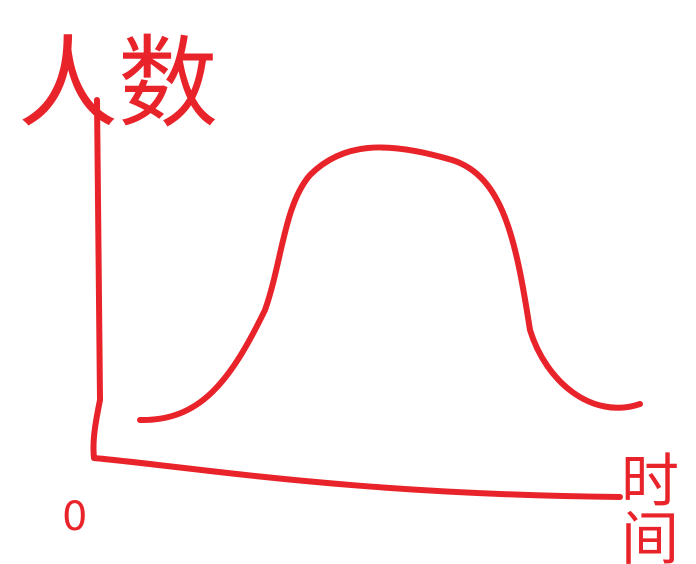 Image resolution: width=696 pixels, height=564 pixels. I want to click on x-axis, so click(357, 477).